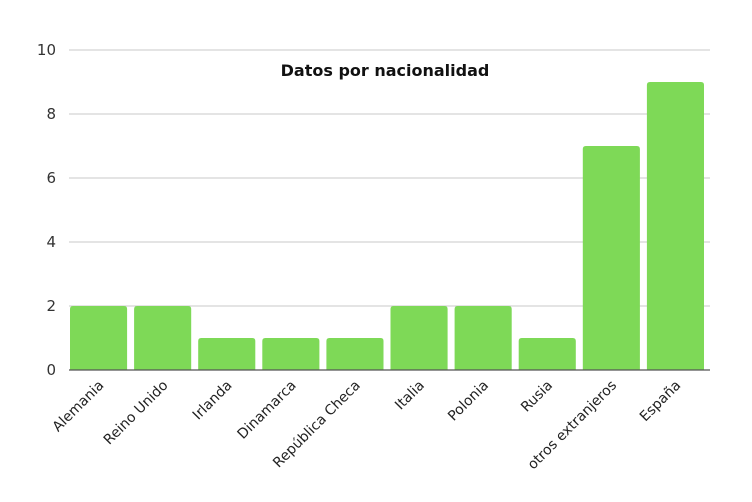 The image size is (752, 502). What do you see at coordinates (51, 370) in the screenshot?
I see `y-tick-label: 0` at bounding box center [51, 370].